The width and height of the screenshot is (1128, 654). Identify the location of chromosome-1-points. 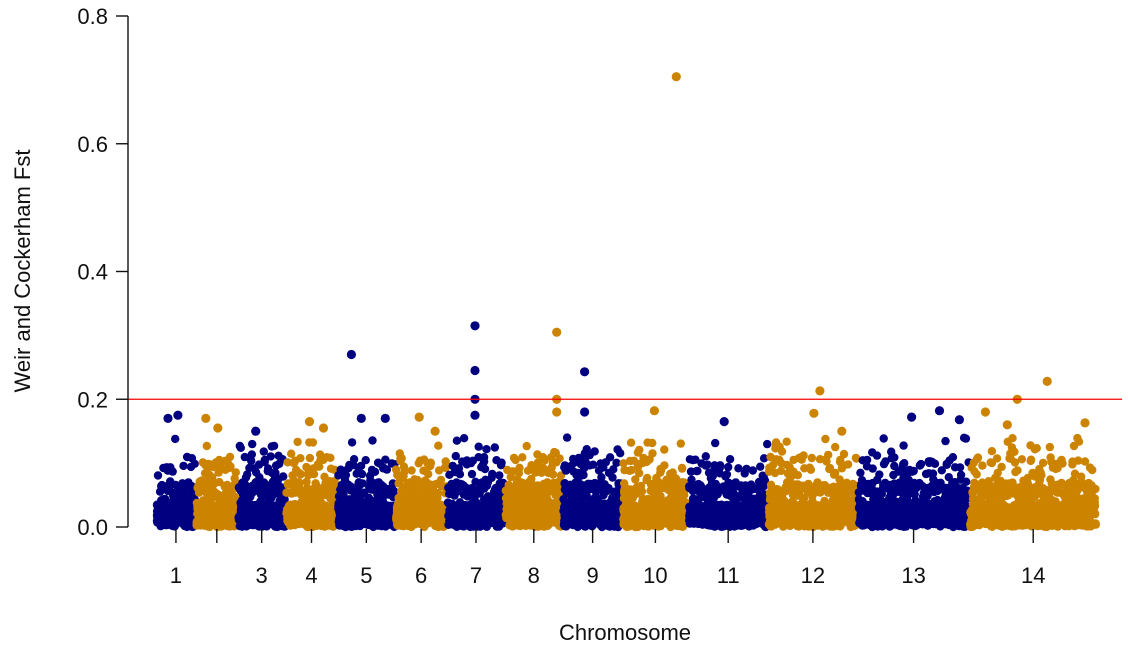
(176, 483).